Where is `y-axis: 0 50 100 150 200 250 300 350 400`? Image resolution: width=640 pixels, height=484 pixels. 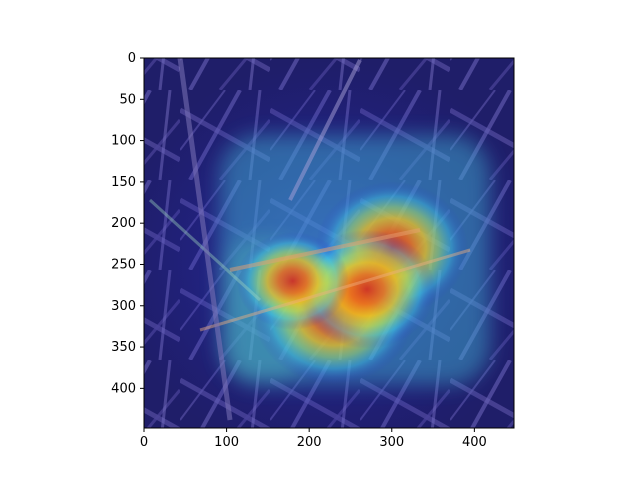
y-axis: 0 50 100 150 200 250 300 350 400 is located at coordinates (127, 223).